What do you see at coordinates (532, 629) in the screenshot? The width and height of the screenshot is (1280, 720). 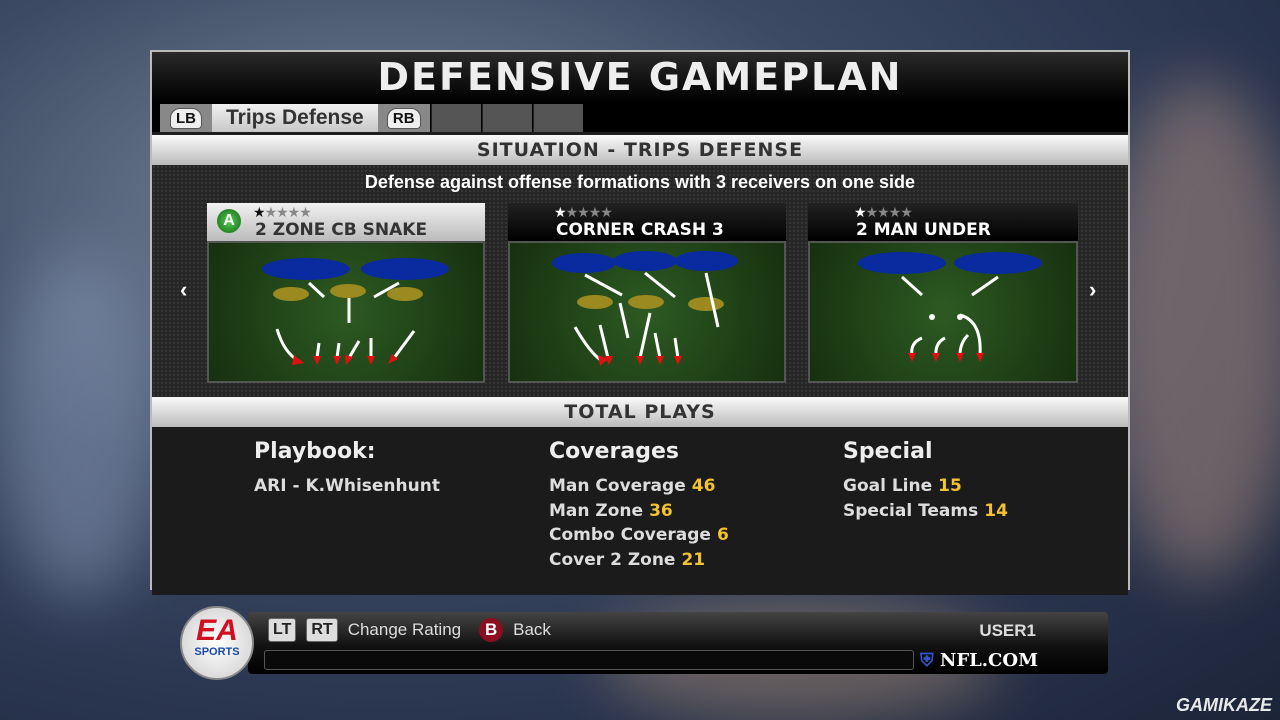 I see `back-label: Back` at bounding box center [532, 629].